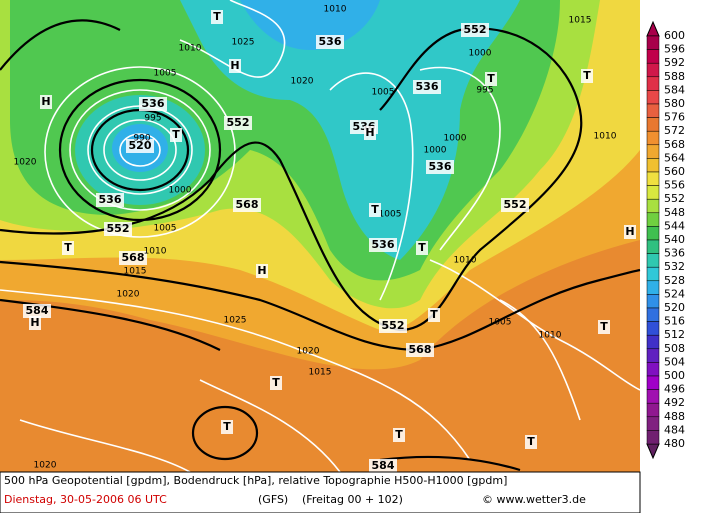 The height and width of the screenshot is (513, 704). I want to click on isobar-label: 990, so click(141, 139).